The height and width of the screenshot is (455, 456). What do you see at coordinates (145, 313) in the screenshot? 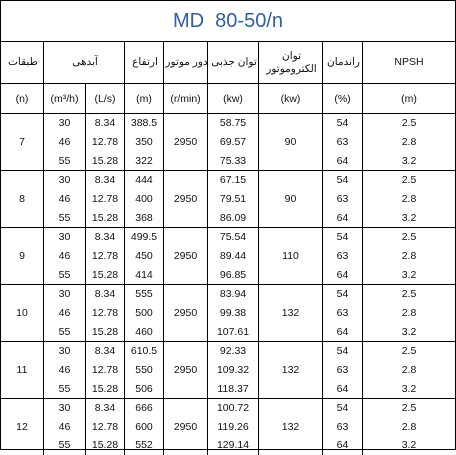
I see `head: 500` at bounding box center [145, 313].